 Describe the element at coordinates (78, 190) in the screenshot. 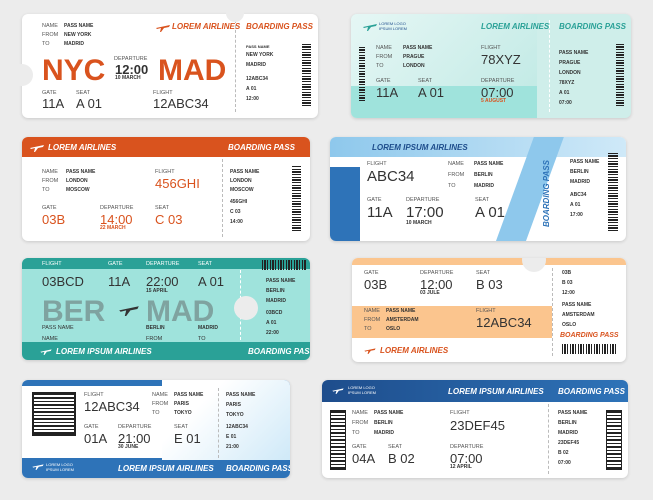

I see `to-city: MOSCOW` at that location.